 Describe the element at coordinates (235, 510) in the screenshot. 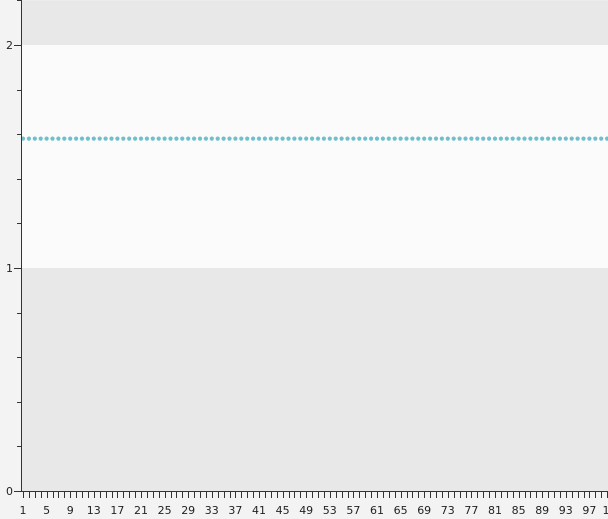

I see `x-tick-label: 37` at that location.